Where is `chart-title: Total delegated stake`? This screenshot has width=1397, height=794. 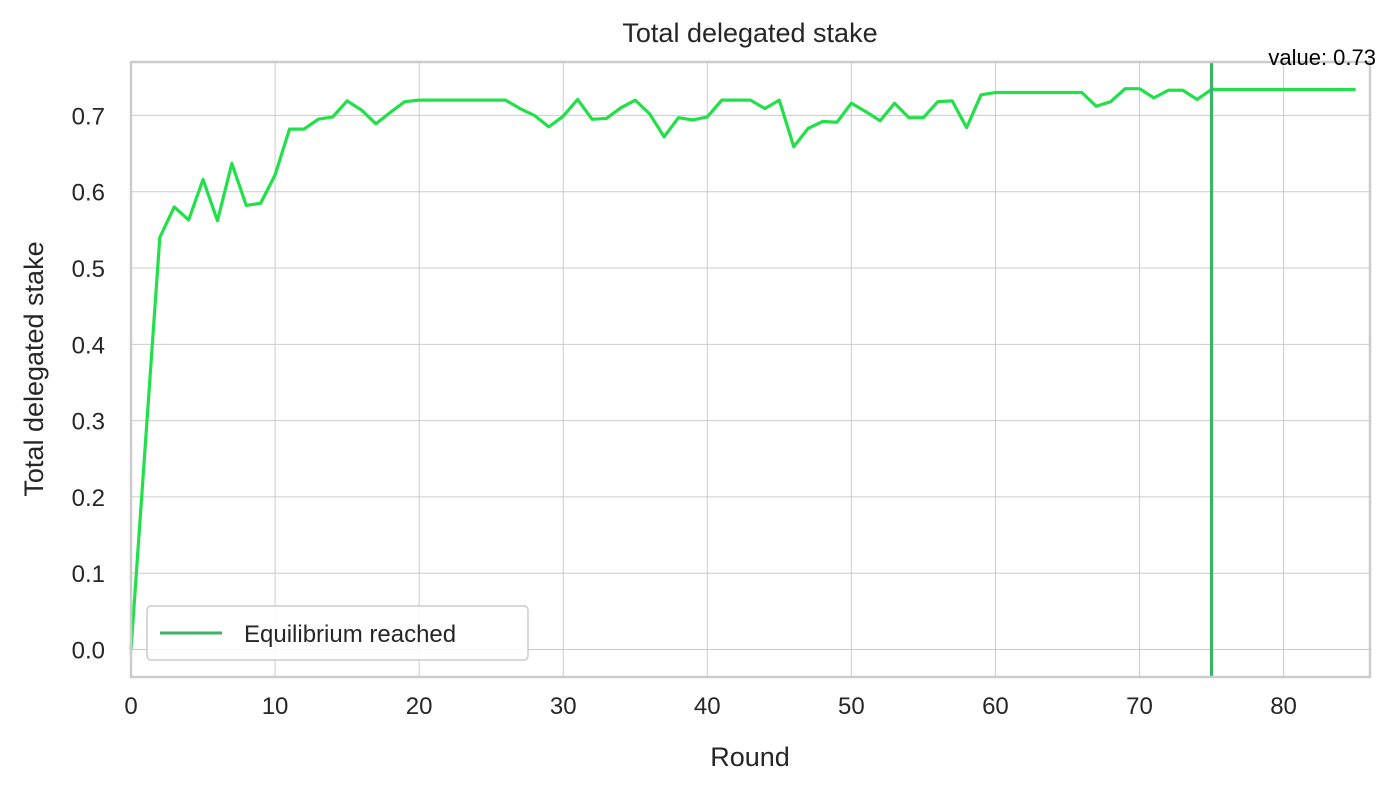
chart-title: Total delegated stake is located at coordinates (749, 33).